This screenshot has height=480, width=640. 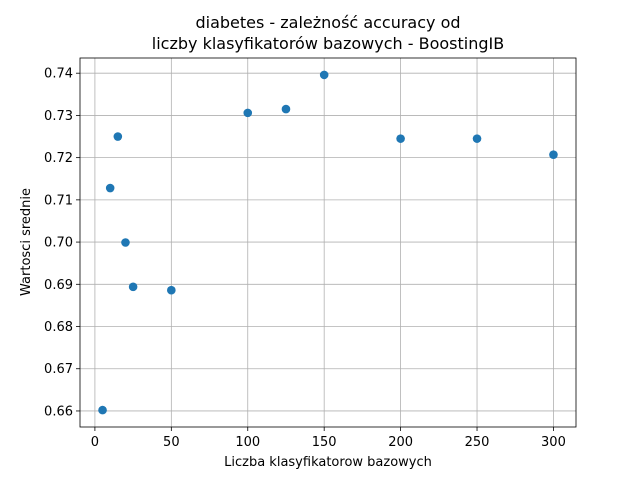 What do you see at coordinates (26, 242) in the screenshot?
I see `y-axis-label: Wartosci srednie` at bounding box center [26, 242].